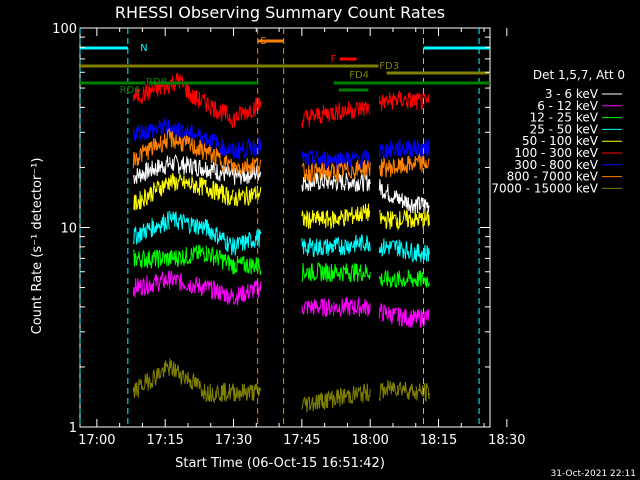 The width and height of the screenshot is (640, 480). I want to click on flag-label-s: S, so click(263, 41).